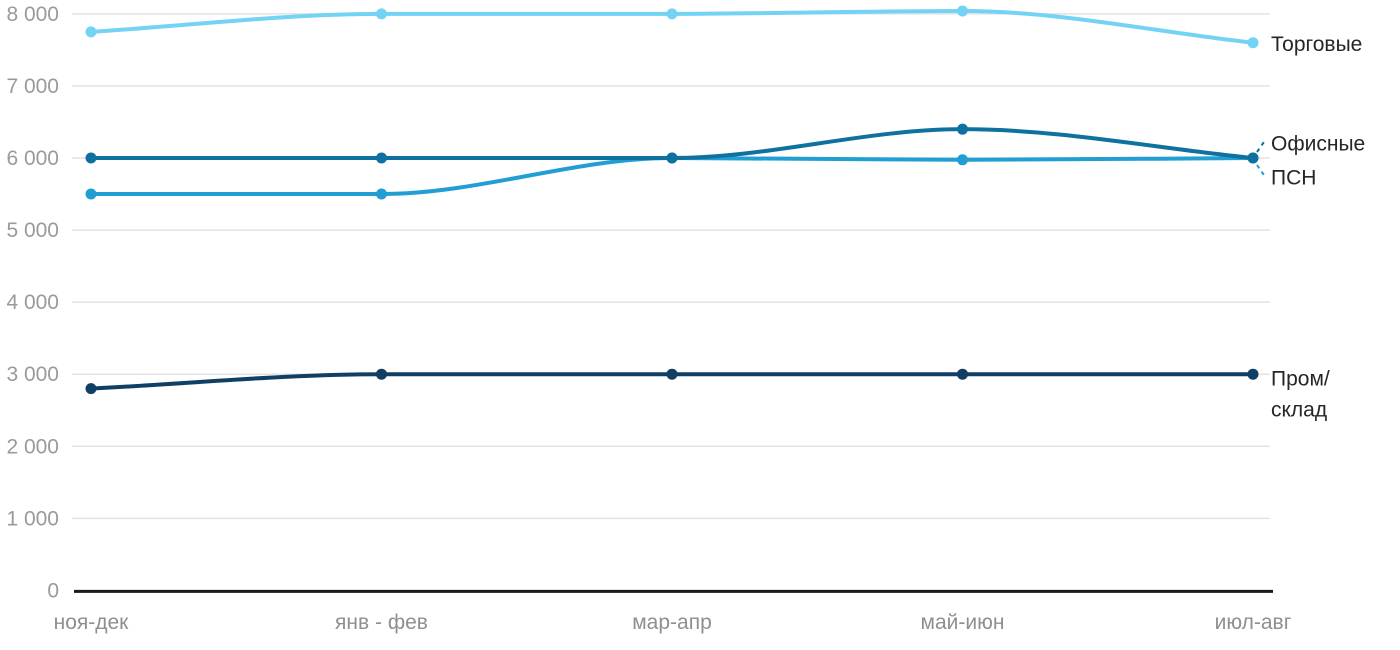  I want to click on y-axis-tick-label: 1 000, so click(32, 518).